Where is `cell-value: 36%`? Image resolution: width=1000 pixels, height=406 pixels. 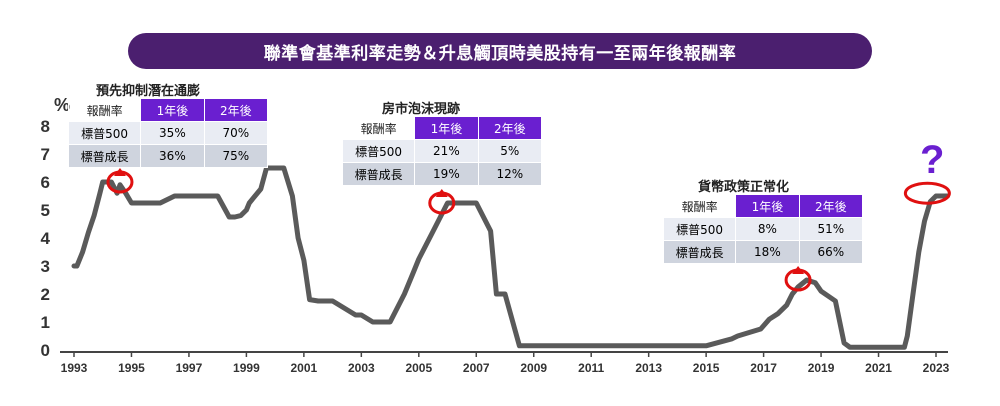 cell-value: 36% is located at coordinates (172, 156).